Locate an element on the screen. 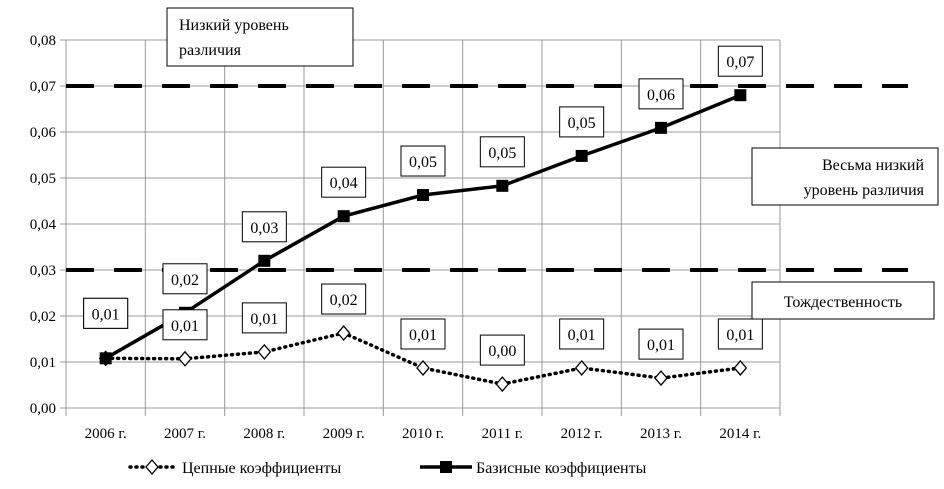 Image resolution: width=944 pixels, height=489 pixels. x-tick-label: 2010 г. is located at coordinates (423, 434).